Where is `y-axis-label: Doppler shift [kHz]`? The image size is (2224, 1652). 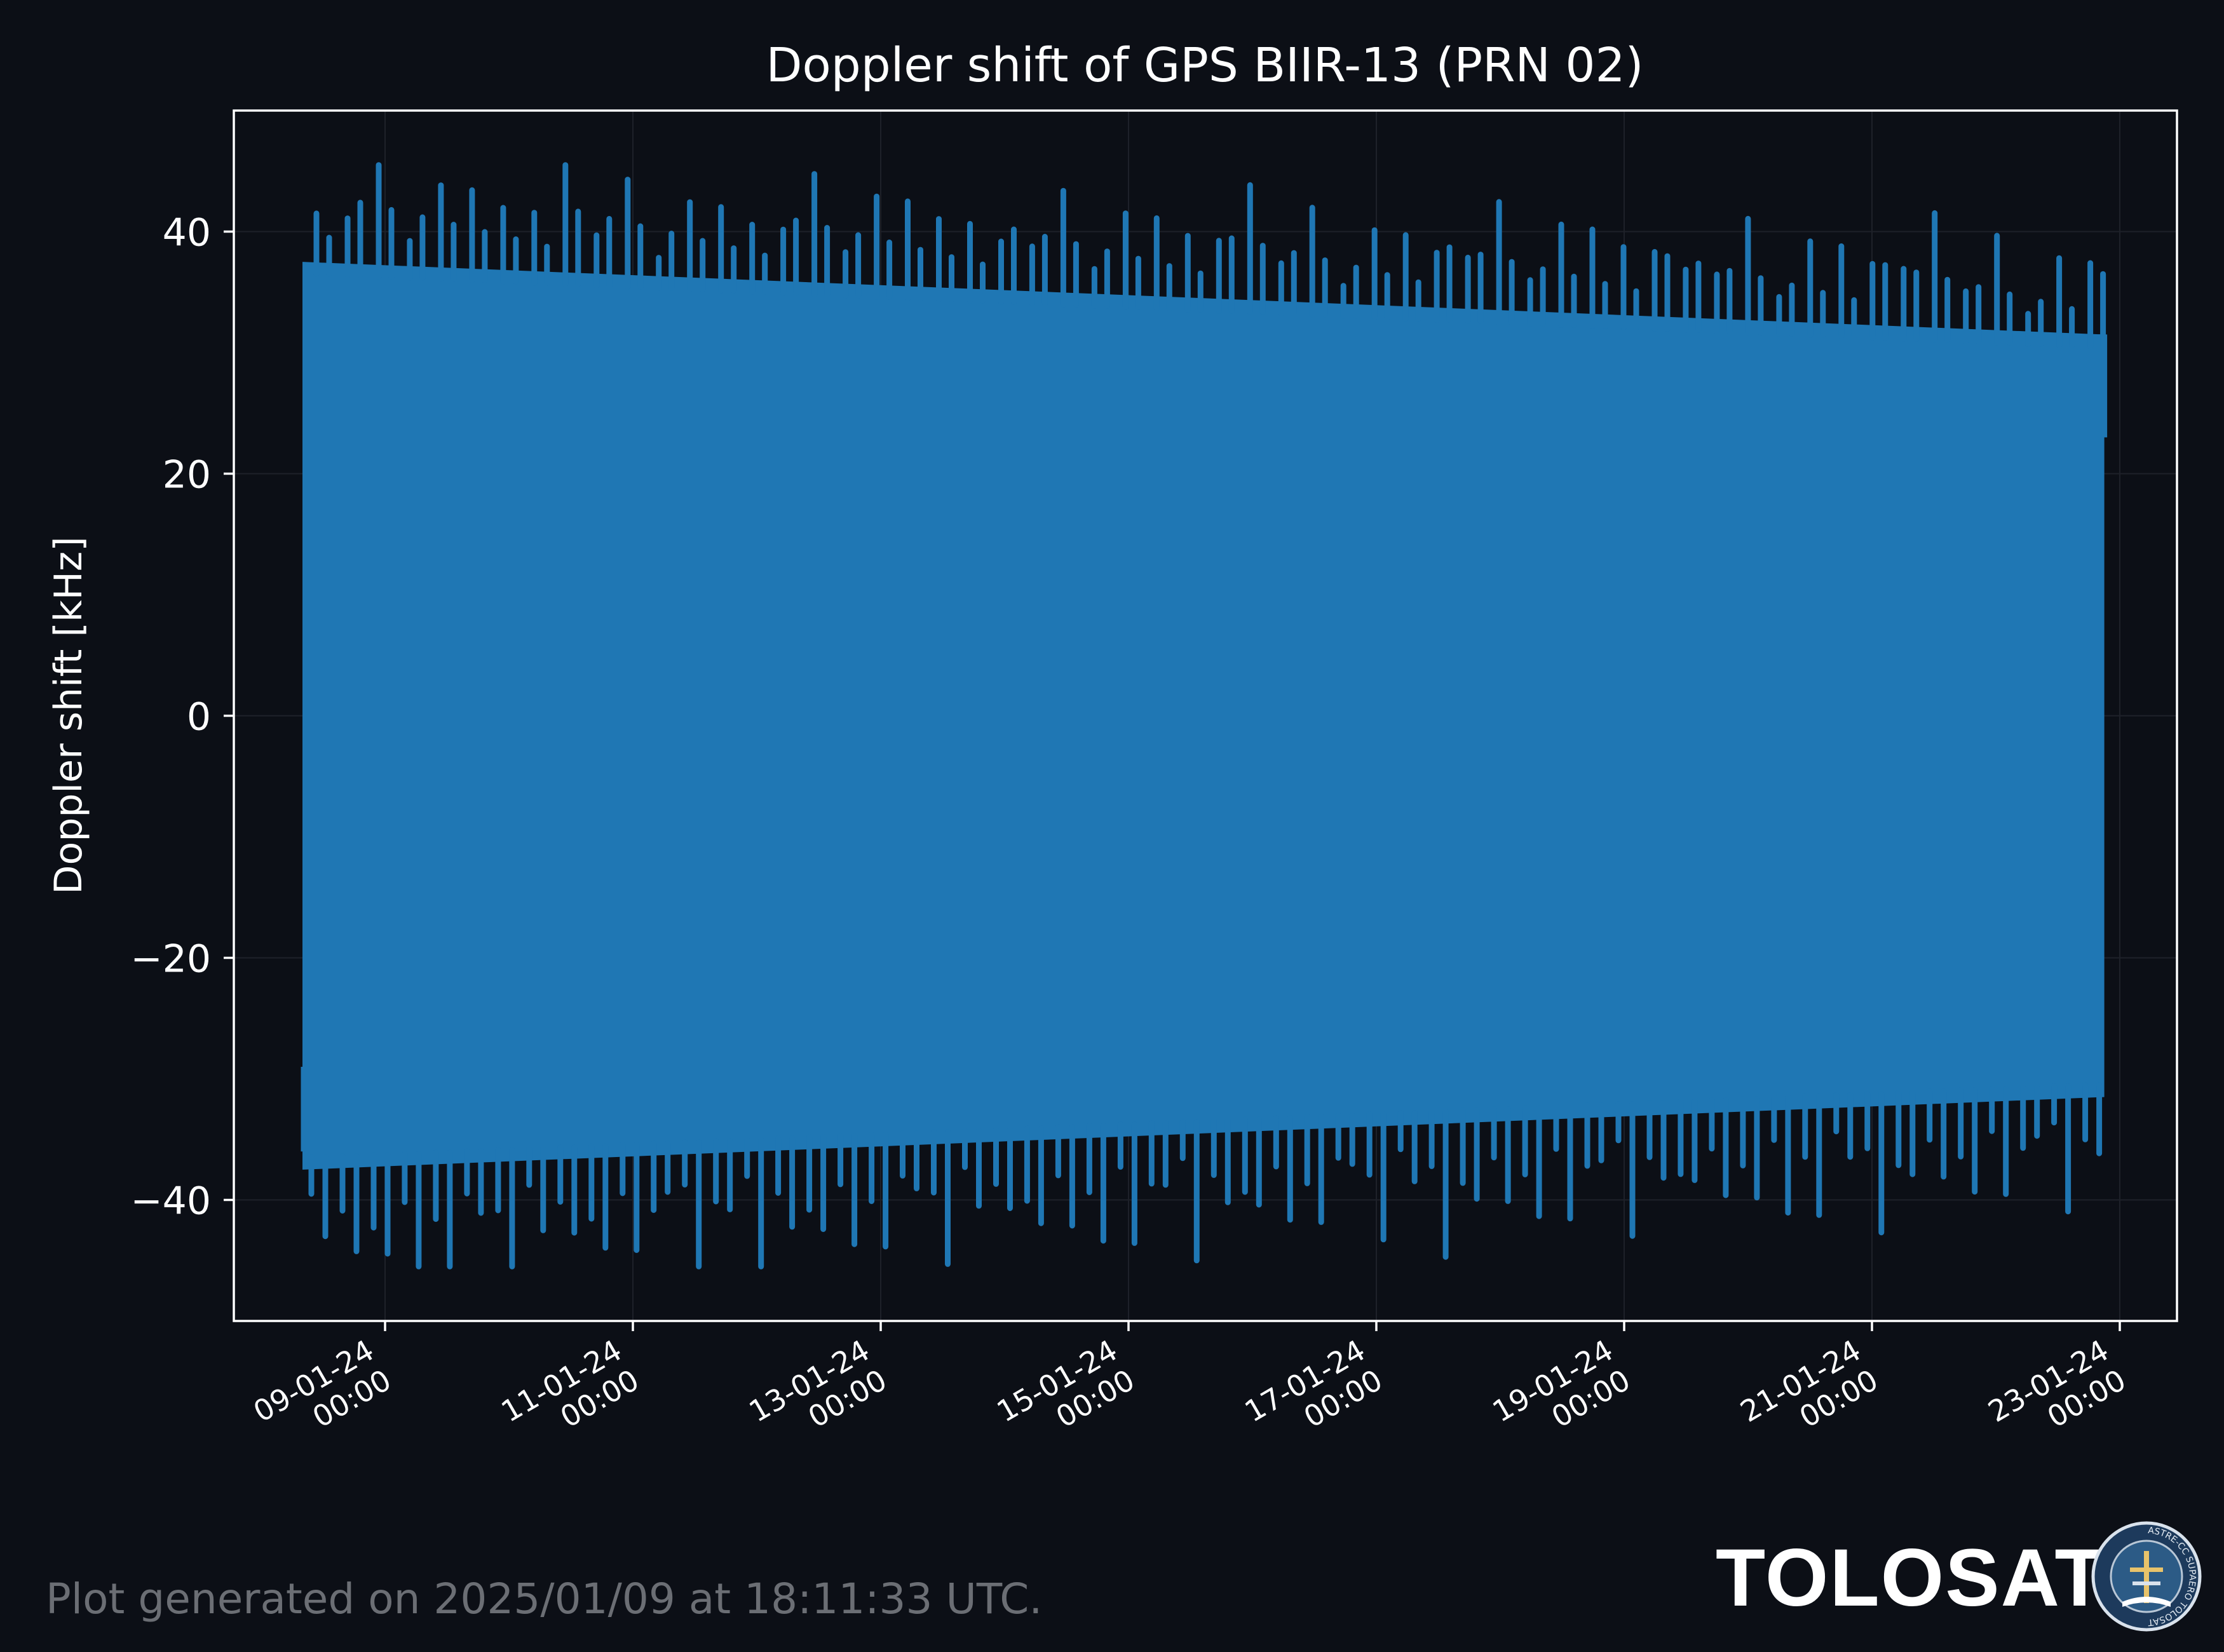 y-axis-label: Doppler shift [kHz] is located at coordinates (68, 715).